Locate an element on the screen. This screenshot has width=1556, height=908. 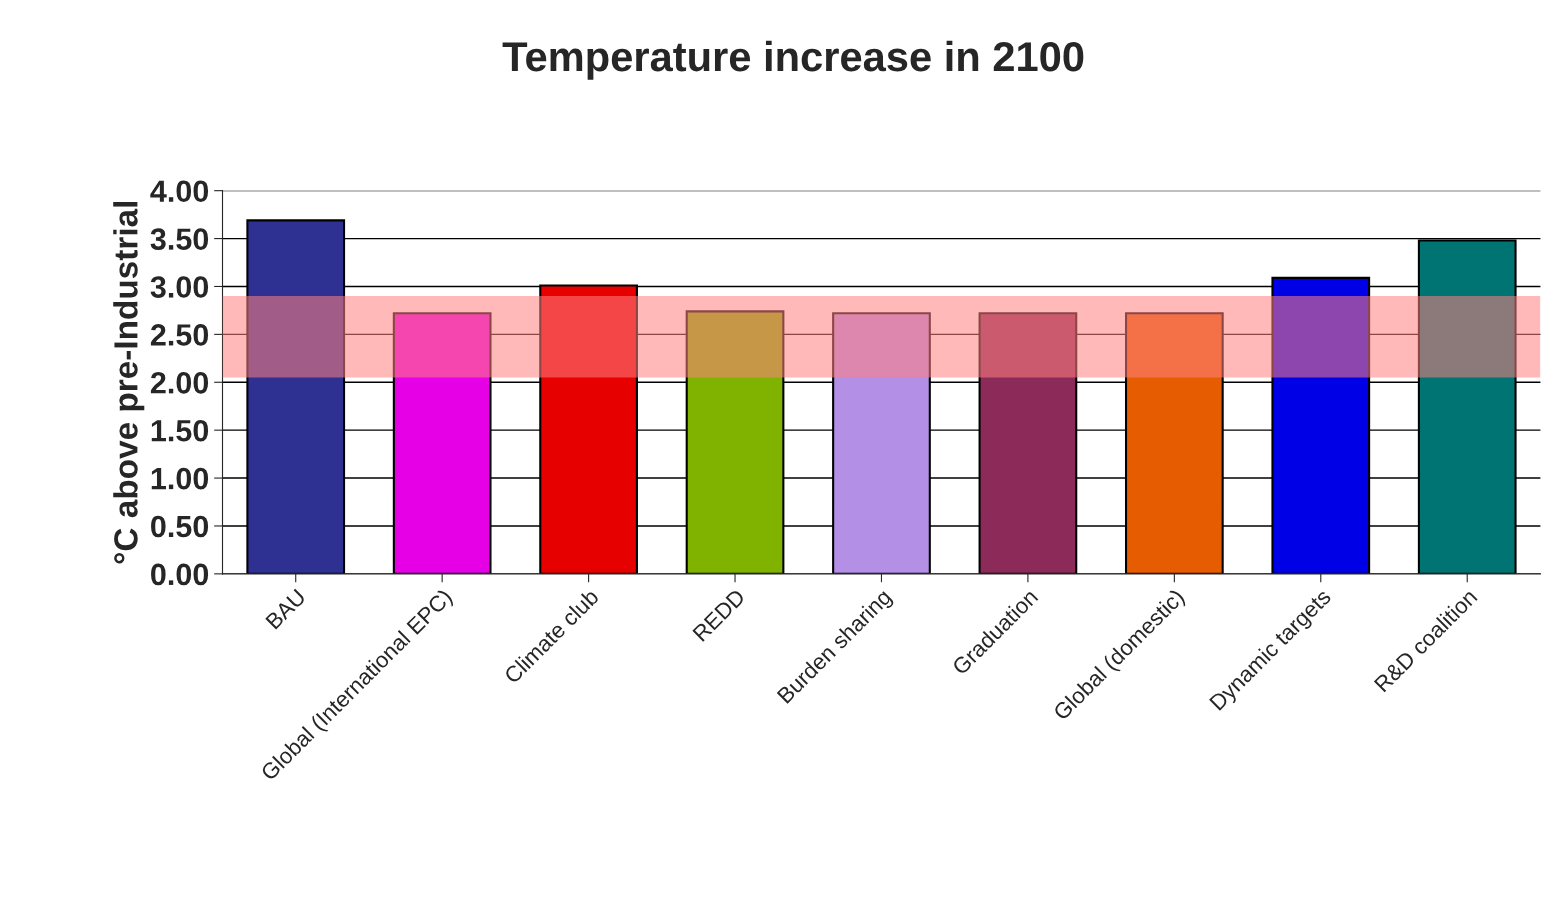
y-tick-label: 3.00 is located at coordinates (179, 287).